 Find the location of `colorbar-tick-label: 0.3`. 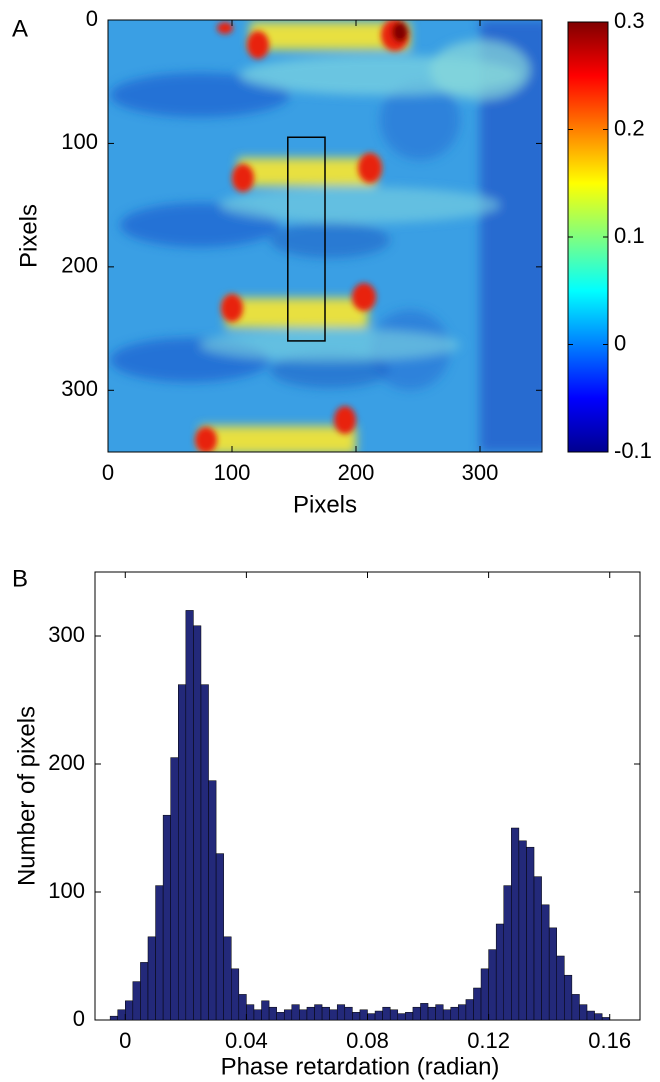

colorbar-tick-label: 0.3 is located at coordinates (629, 20).